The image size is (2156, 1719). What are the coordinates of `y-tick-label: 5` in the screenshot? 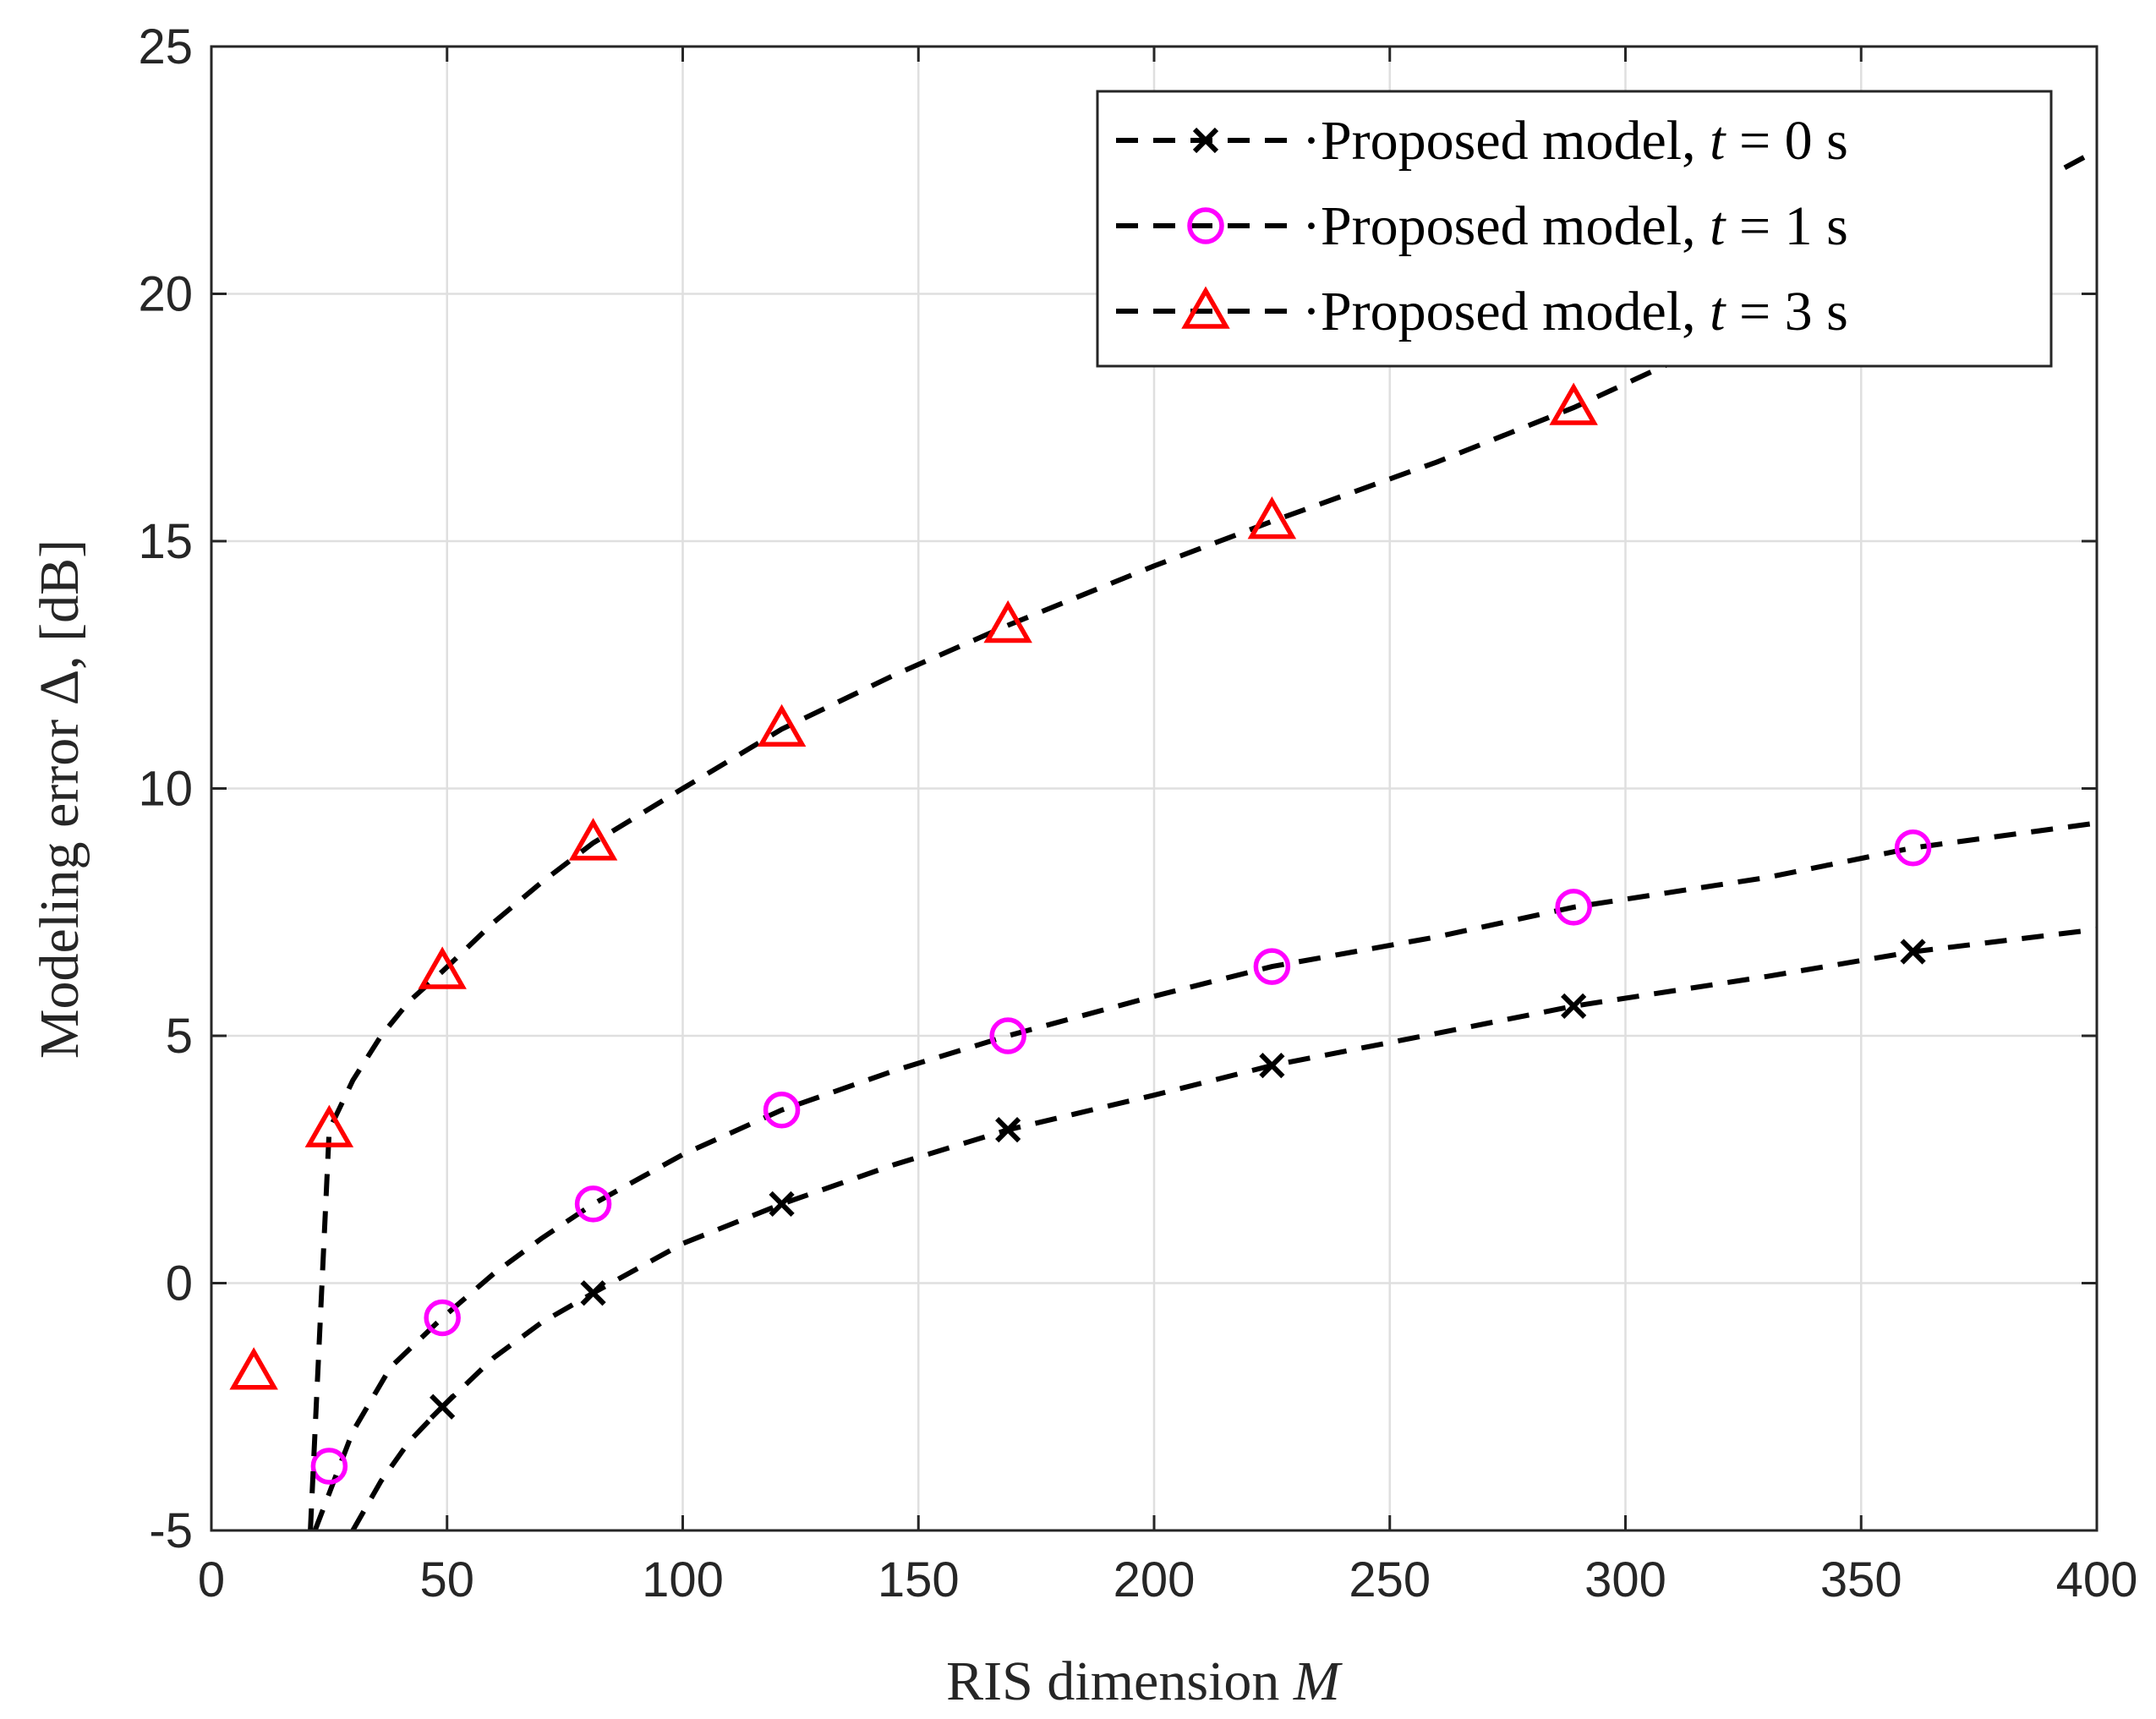 It's located at (179, 1036).